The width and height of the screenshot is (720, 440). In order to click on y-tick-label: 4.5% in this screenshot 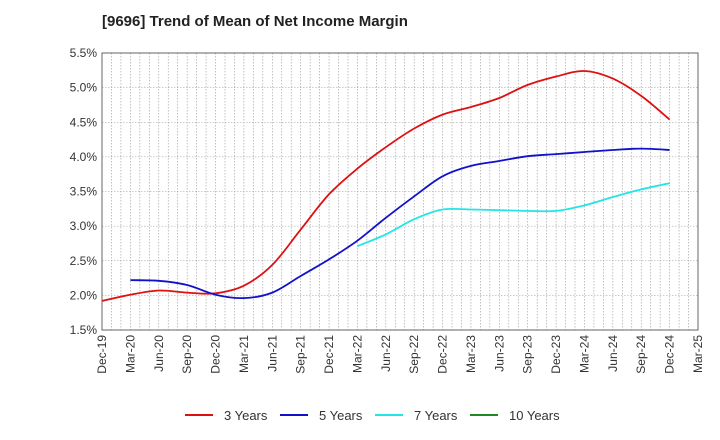, I will do `click(84, 122)`.